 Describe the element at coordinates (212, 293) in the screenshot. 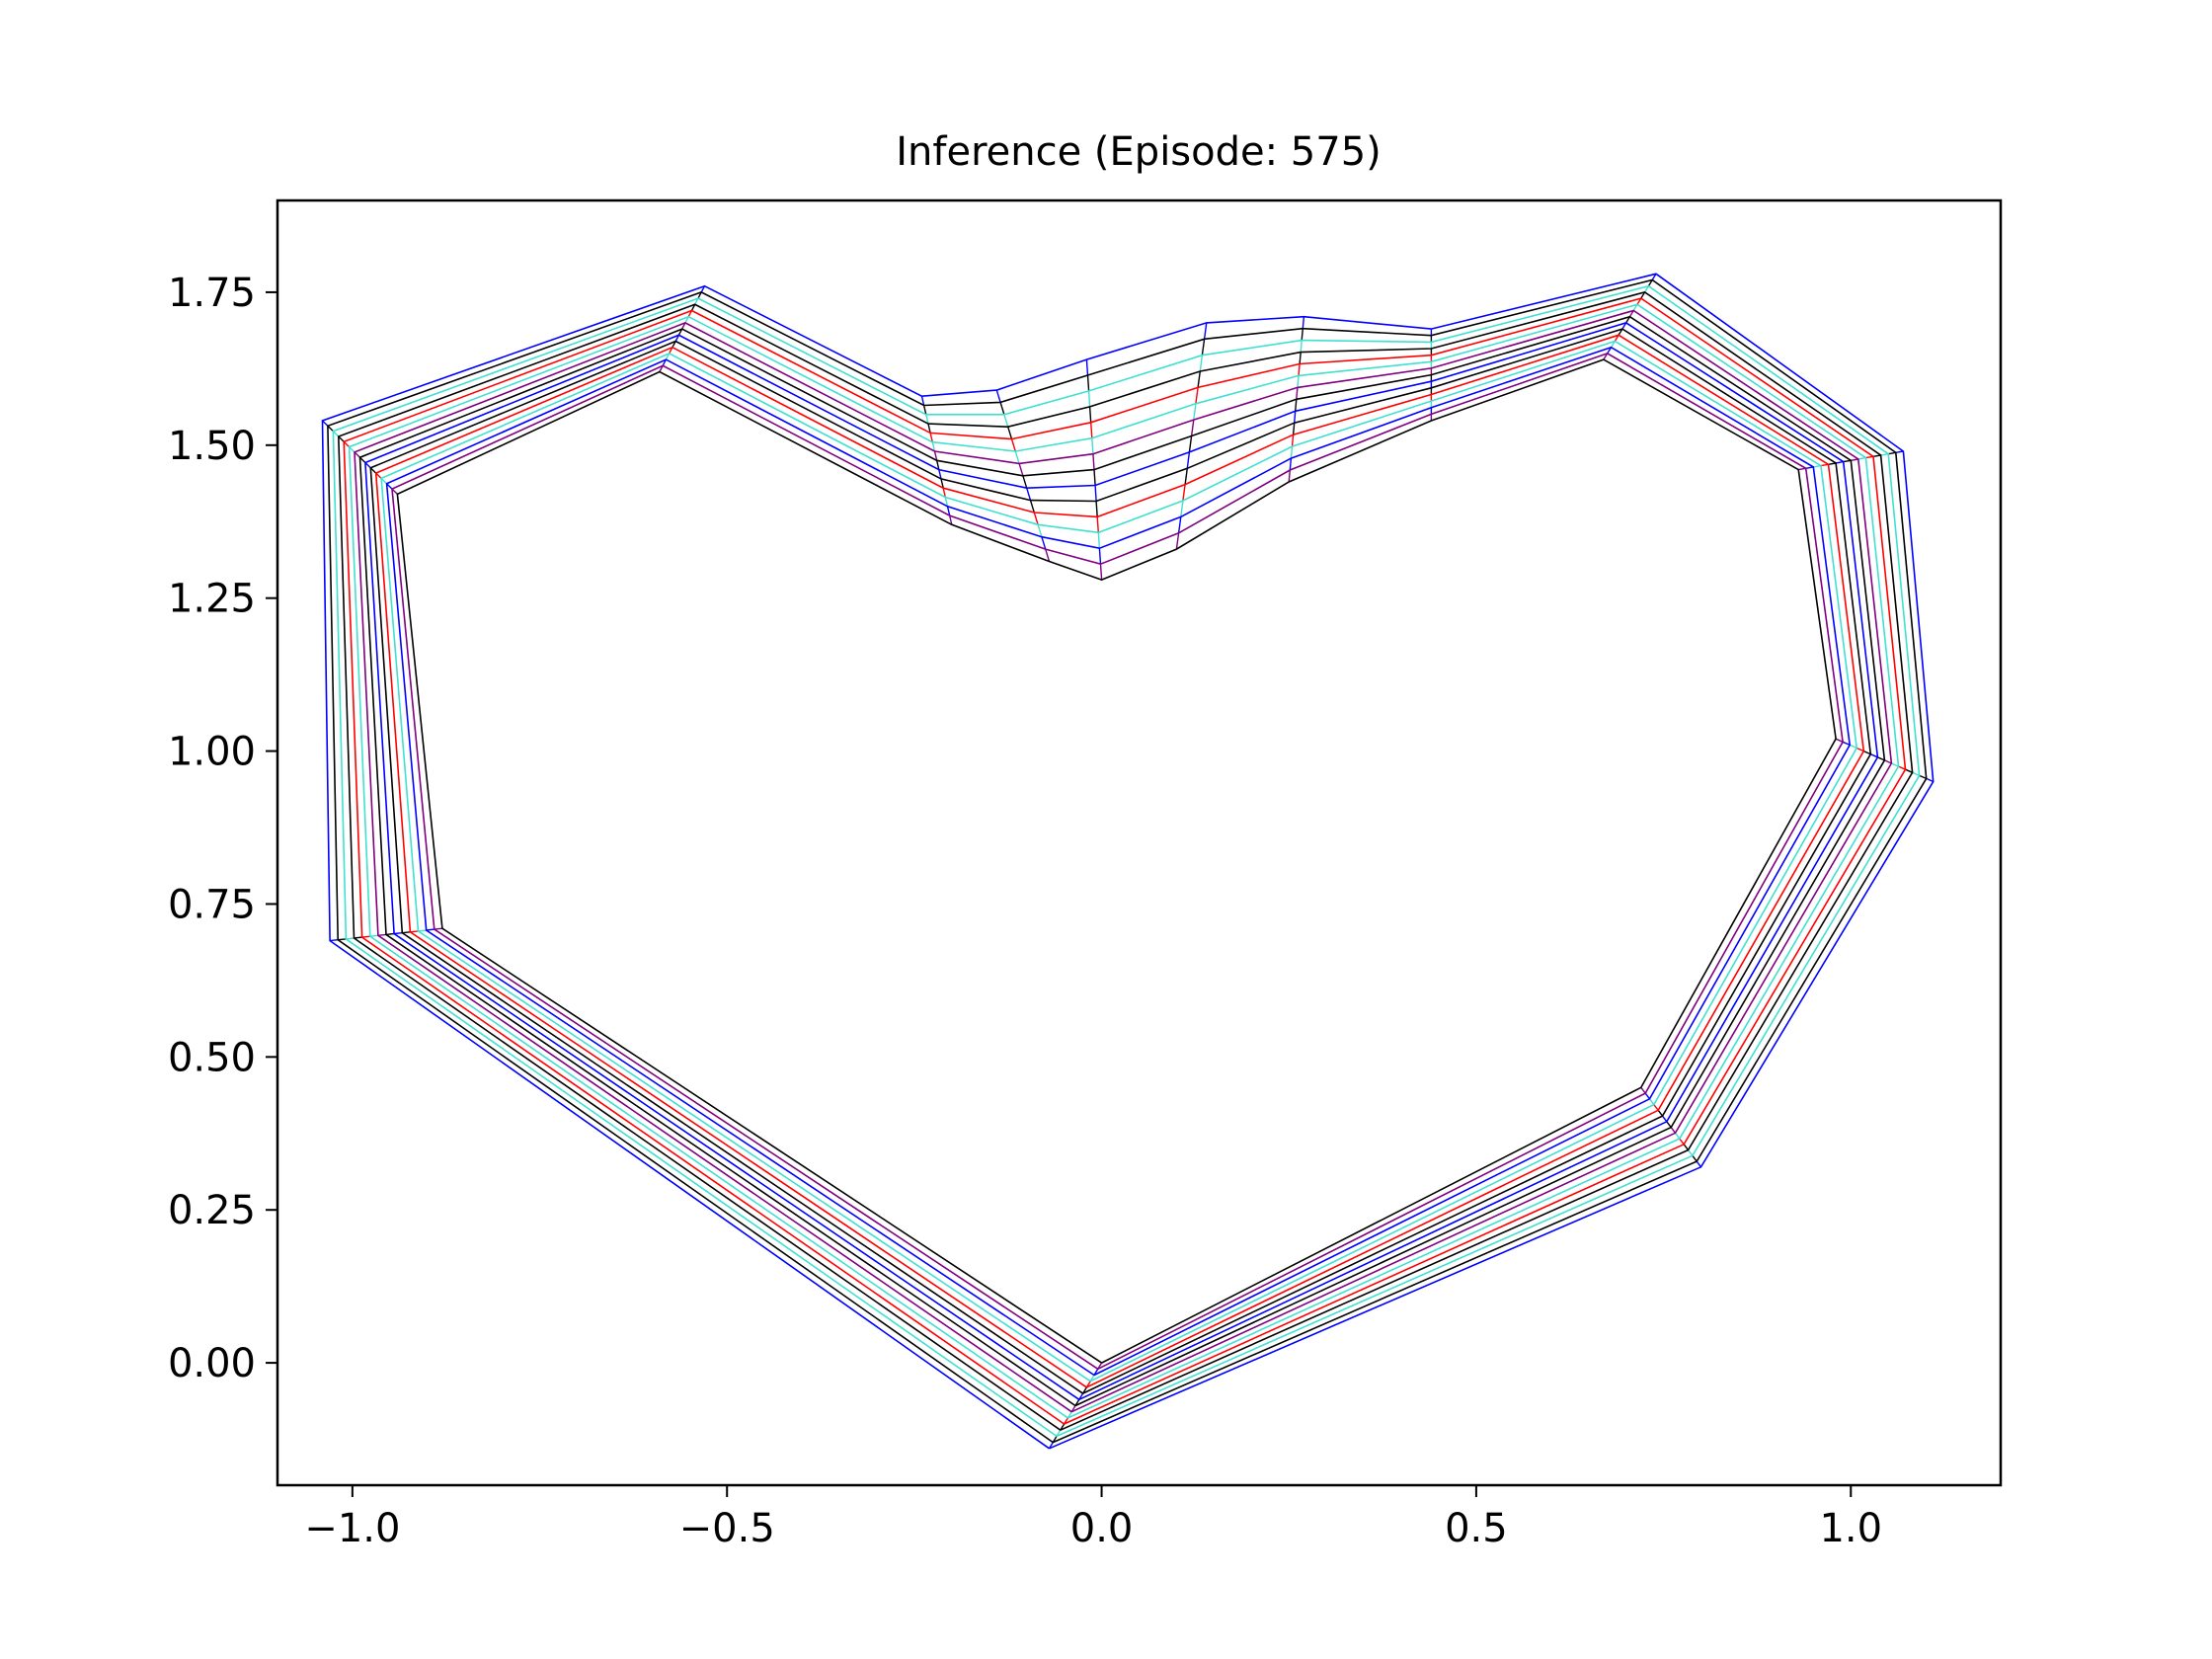

I see `y-tick-label: 1.75` at that location.